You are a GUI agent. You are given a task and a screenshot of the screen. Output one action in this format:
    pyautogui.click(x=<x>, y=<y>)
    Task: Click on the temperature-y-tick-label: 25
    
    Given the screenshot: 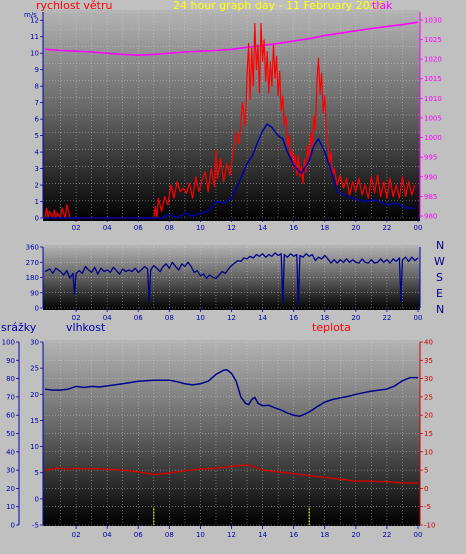 What is the action you would take?
    pyautogui.click(x=428, y=397)
    